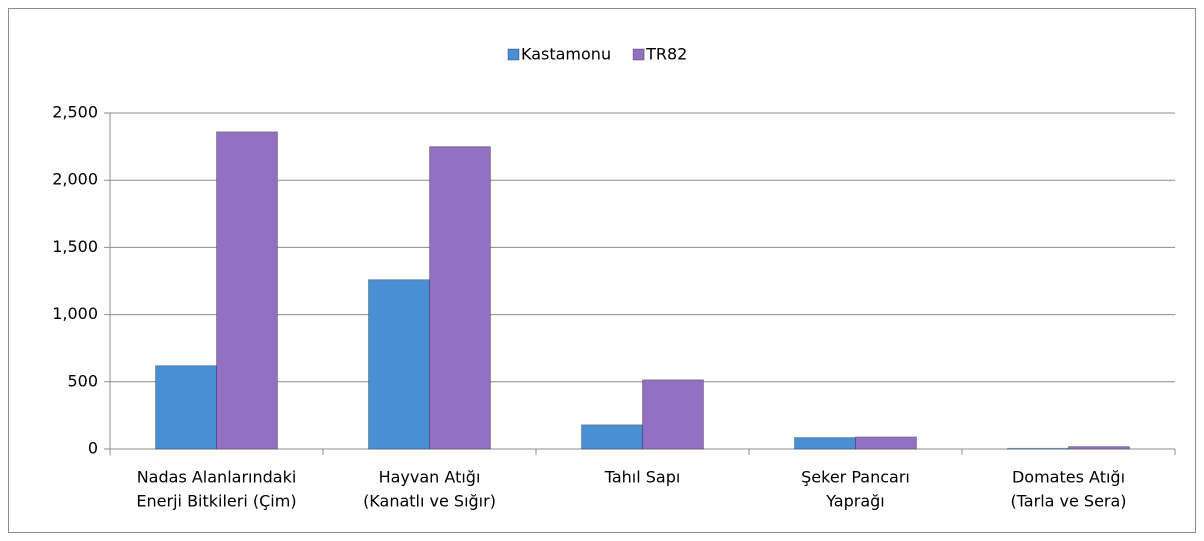 The height and width of the screenshot is (541, 1204). Describe the element at coordinates (216, 501) in the screenshot. I see `x-tick-label: Enerji Bitkileri (Çim)` at that location.